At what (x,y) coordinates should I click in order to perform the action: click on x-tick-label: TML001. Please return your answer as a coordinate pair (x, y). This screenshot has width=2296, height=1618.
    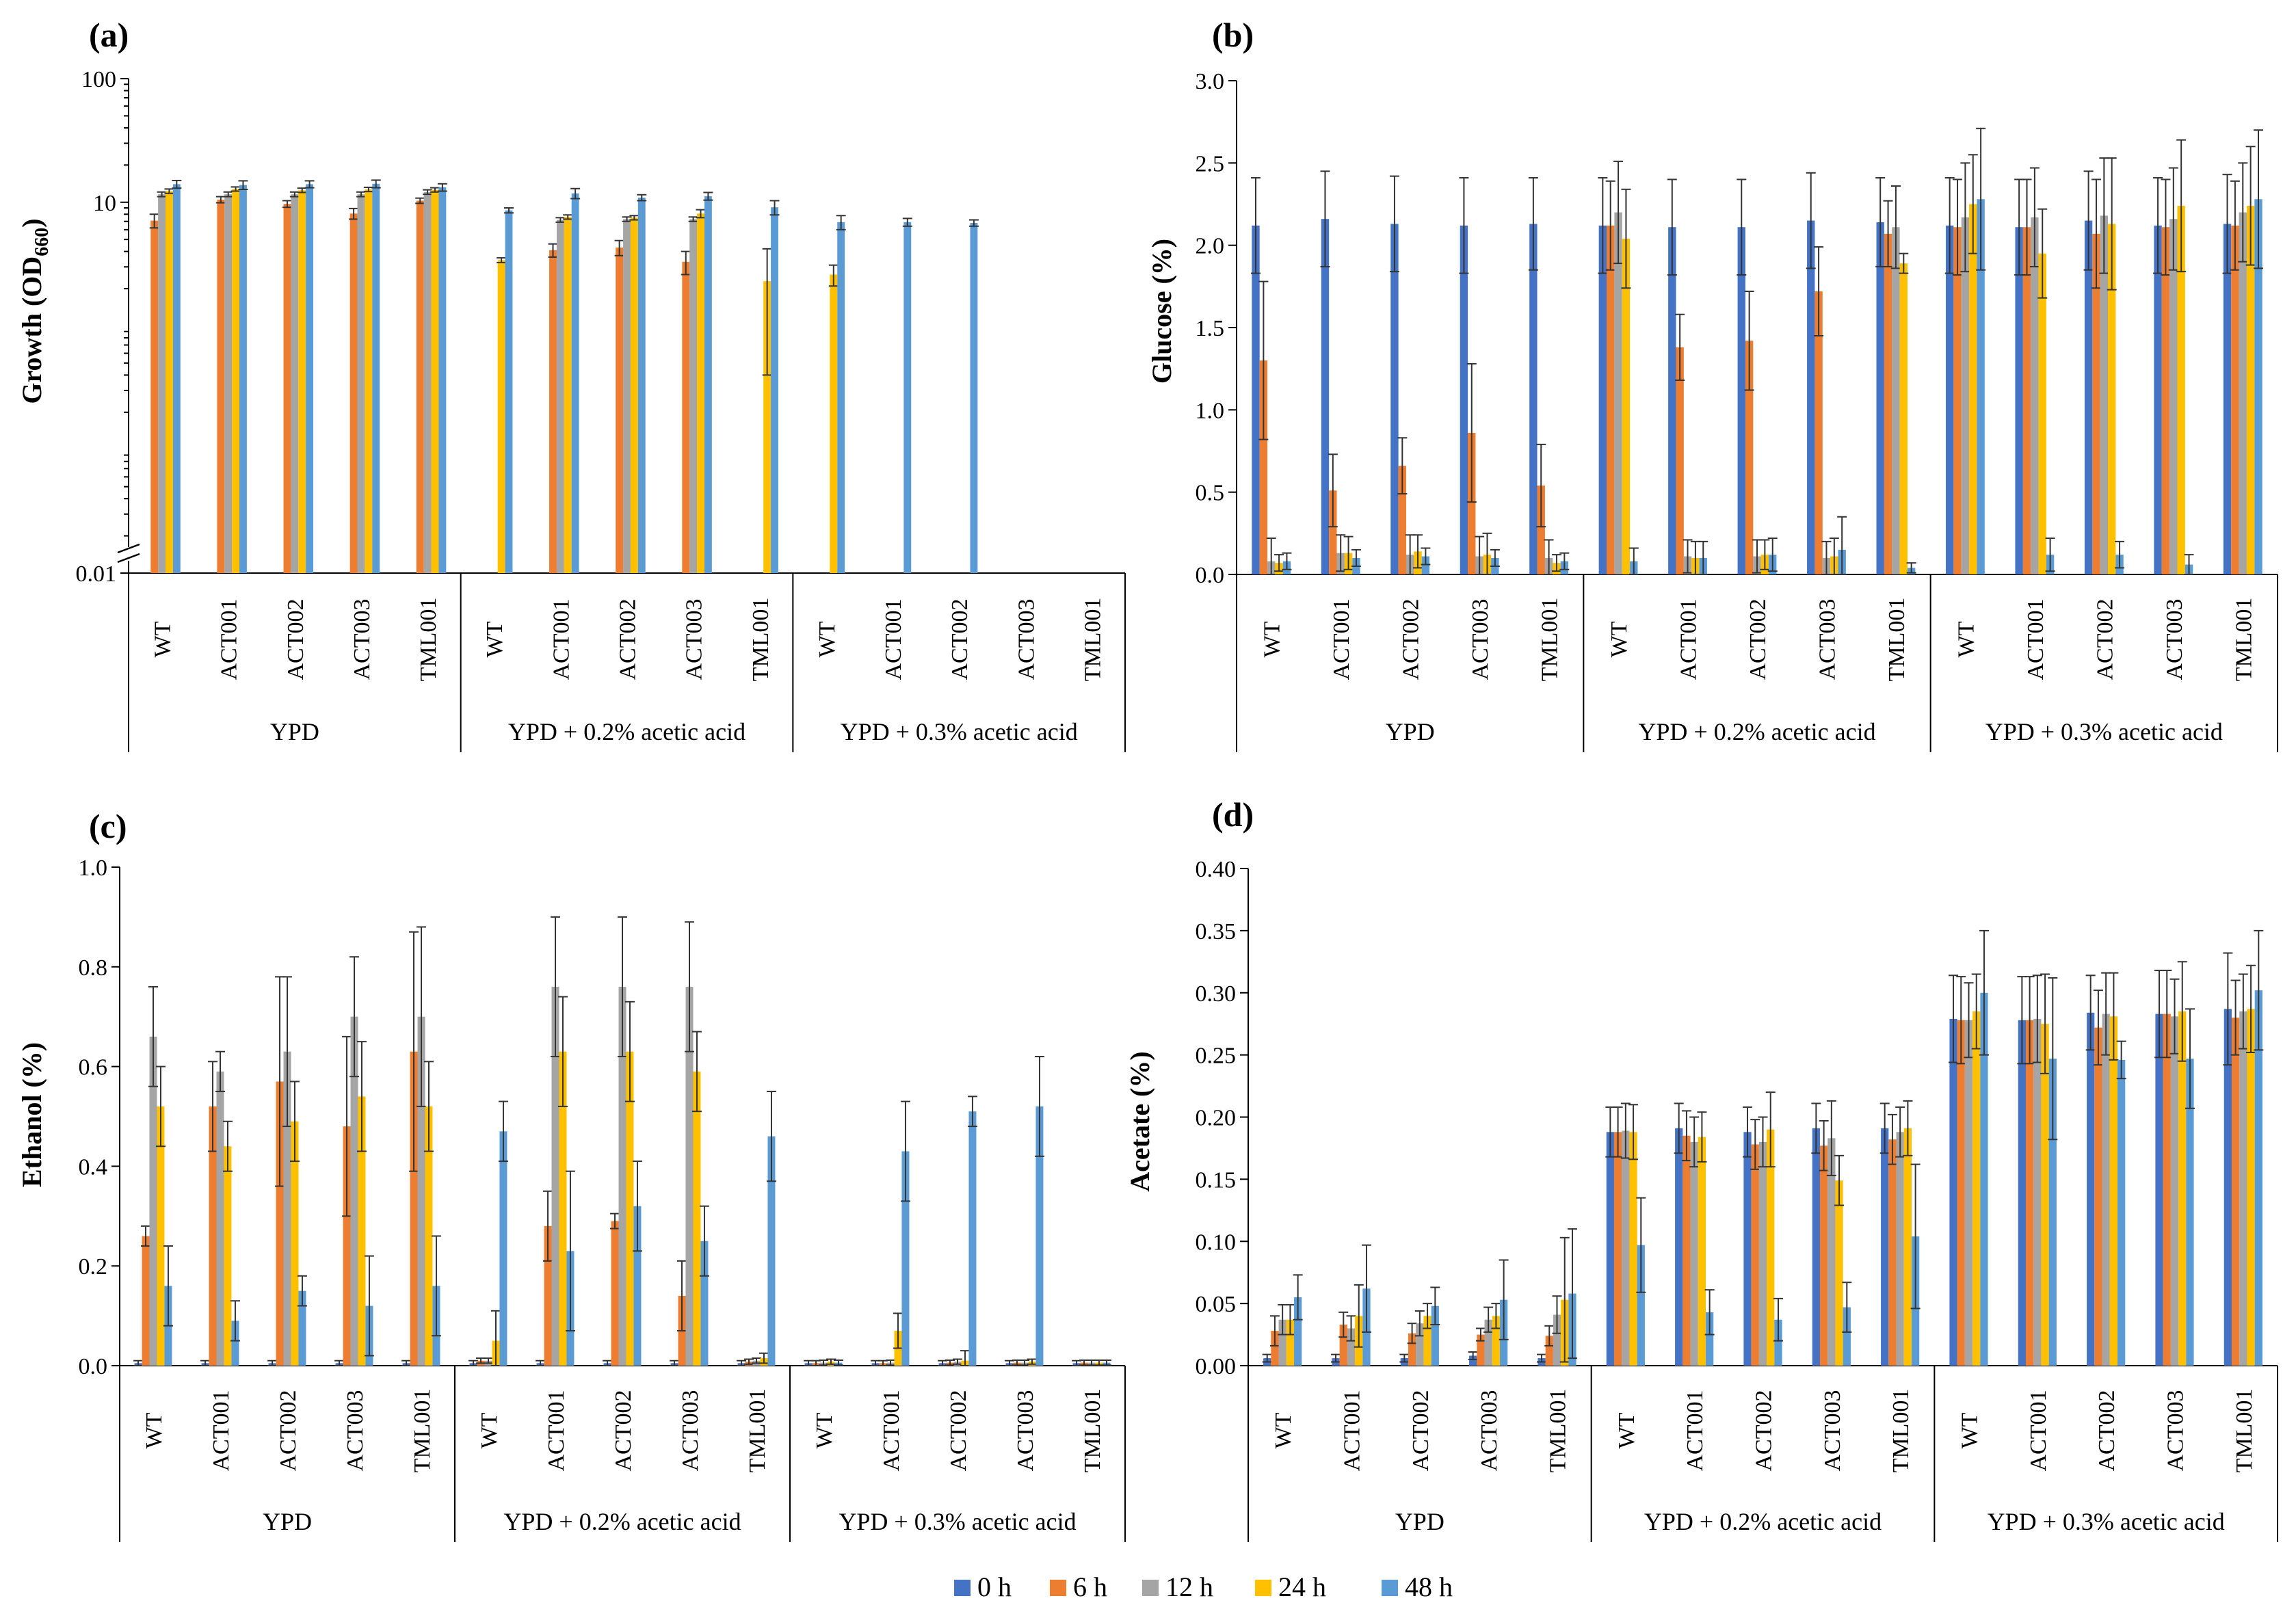
    Looking at the image, I should click on (1092, 1431).